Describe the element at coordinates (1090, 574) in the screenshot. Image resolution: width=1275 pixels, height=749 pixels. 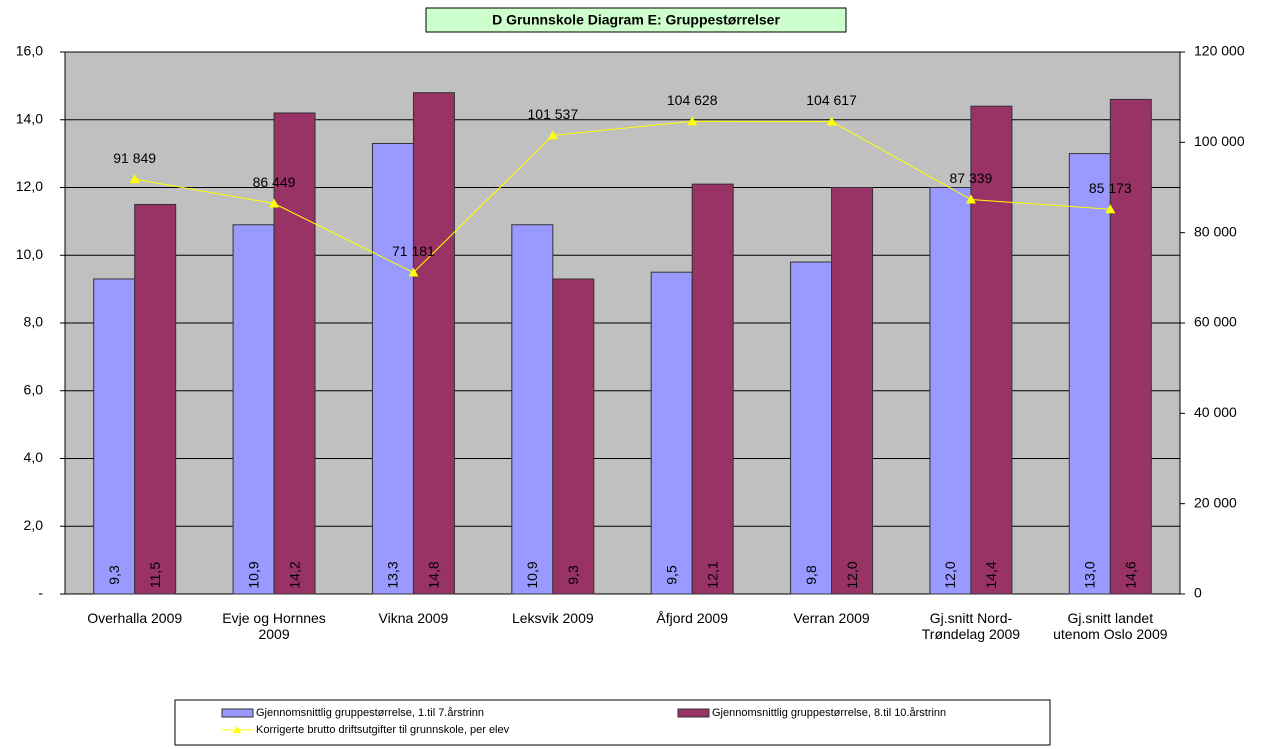
I see `bar-value-label: 13,0` at that location.